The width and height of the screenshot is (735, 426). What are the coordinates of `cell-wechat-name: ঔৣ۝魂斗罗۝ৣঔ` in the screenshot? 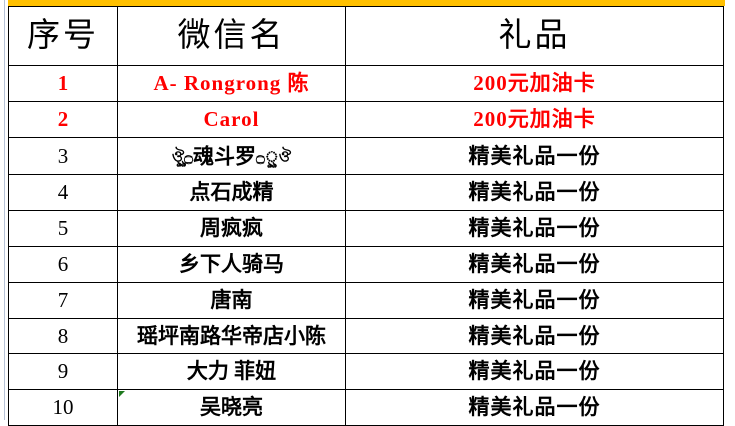 It's located at (231, 156).